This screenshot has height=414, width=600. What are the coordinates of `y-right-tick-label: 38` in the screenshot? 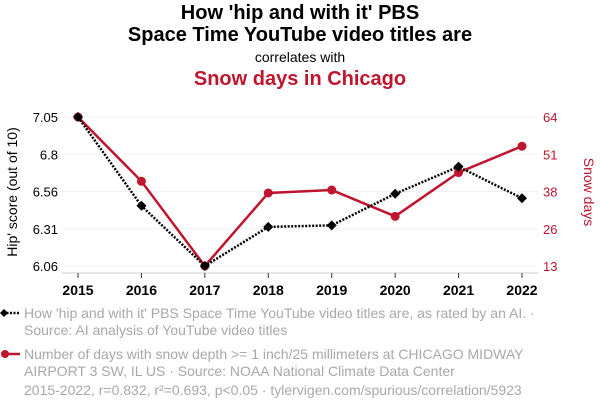 It's located at (550, 192).